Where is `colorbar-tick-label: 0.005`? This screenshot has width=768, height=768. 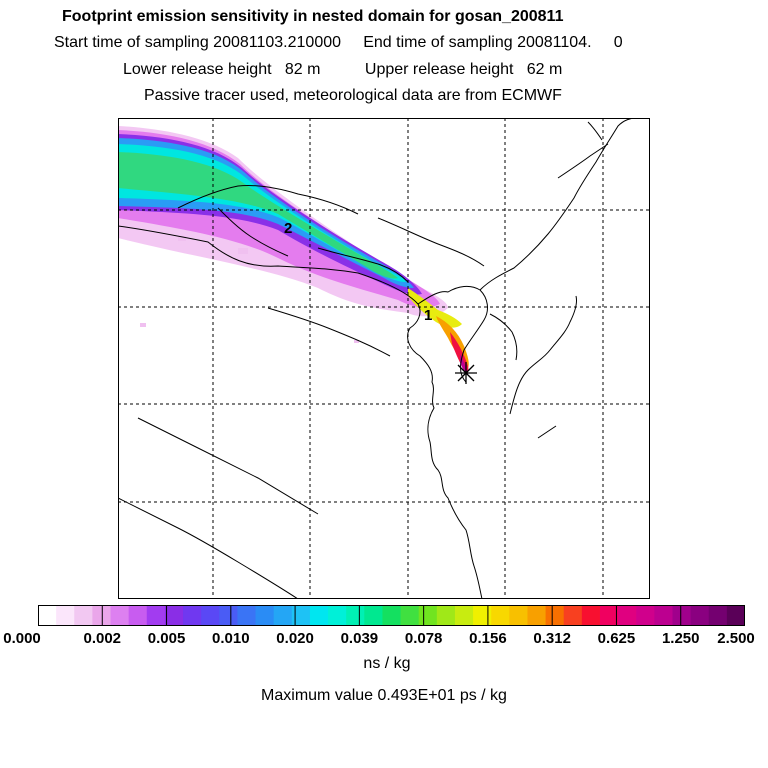 colorbar-tick-label: 0.005 is located at coordinates (166, 638).